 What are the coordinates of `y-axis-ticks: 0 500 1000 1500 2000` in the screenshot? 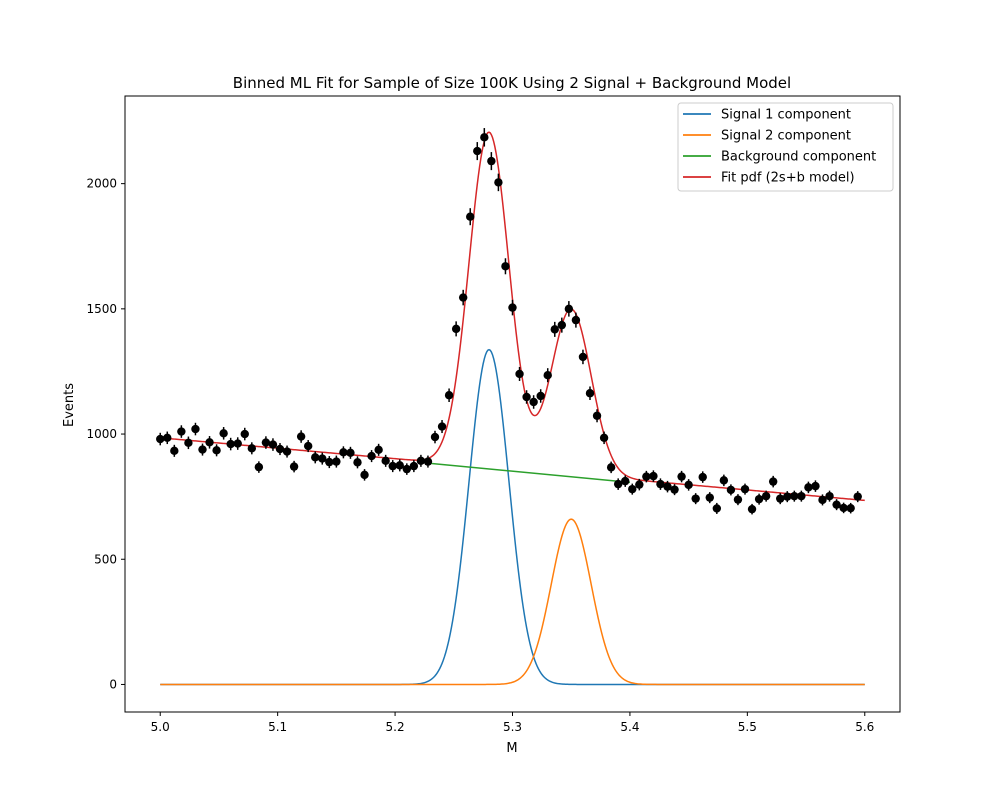 It's located at (105, 434).